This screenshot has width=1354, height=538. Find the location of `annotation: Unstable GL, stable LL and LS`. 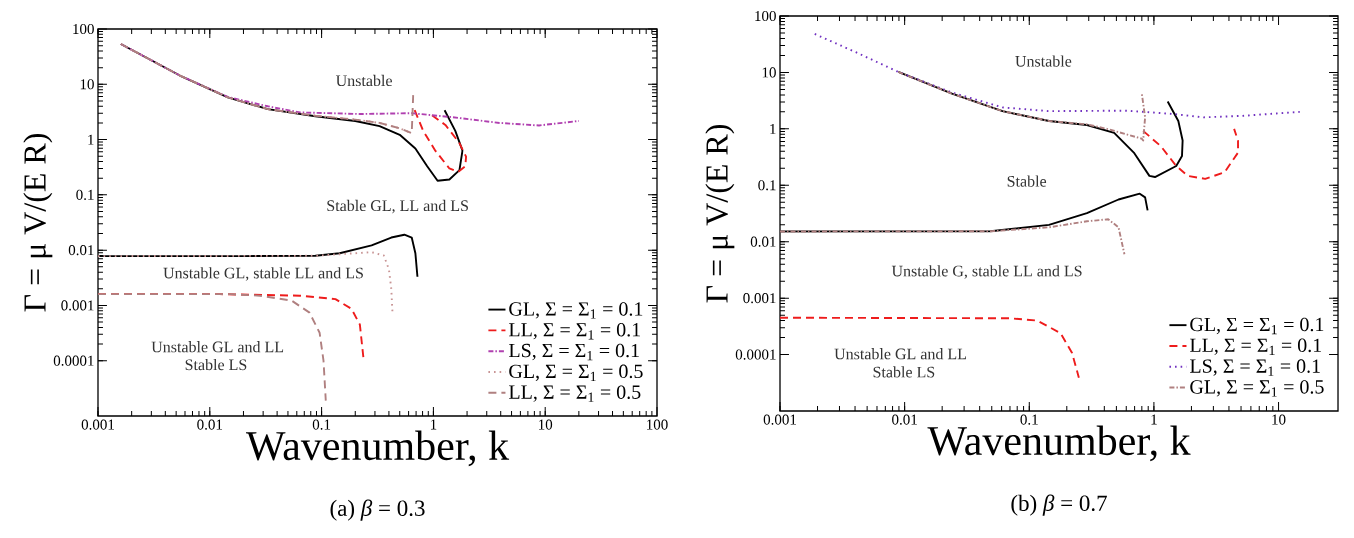

annotation: Unstable GL, stable LL and LS is located at coordinates (263, 274).